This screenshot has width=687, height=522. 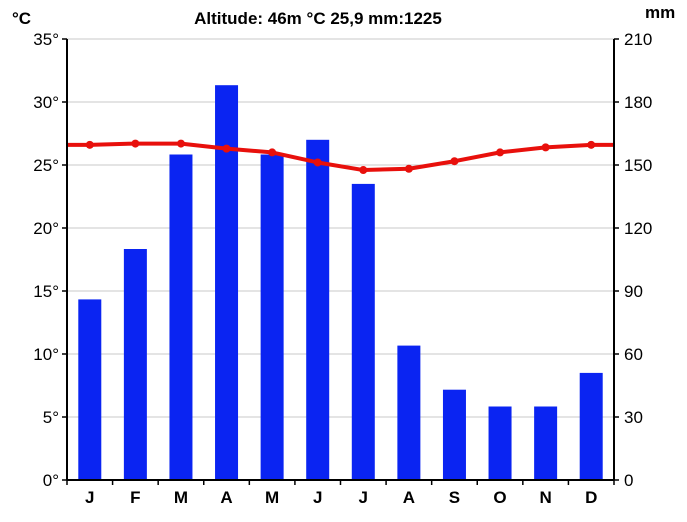 I want to click on right-tick-label: 90, so click(x=633, y=291).